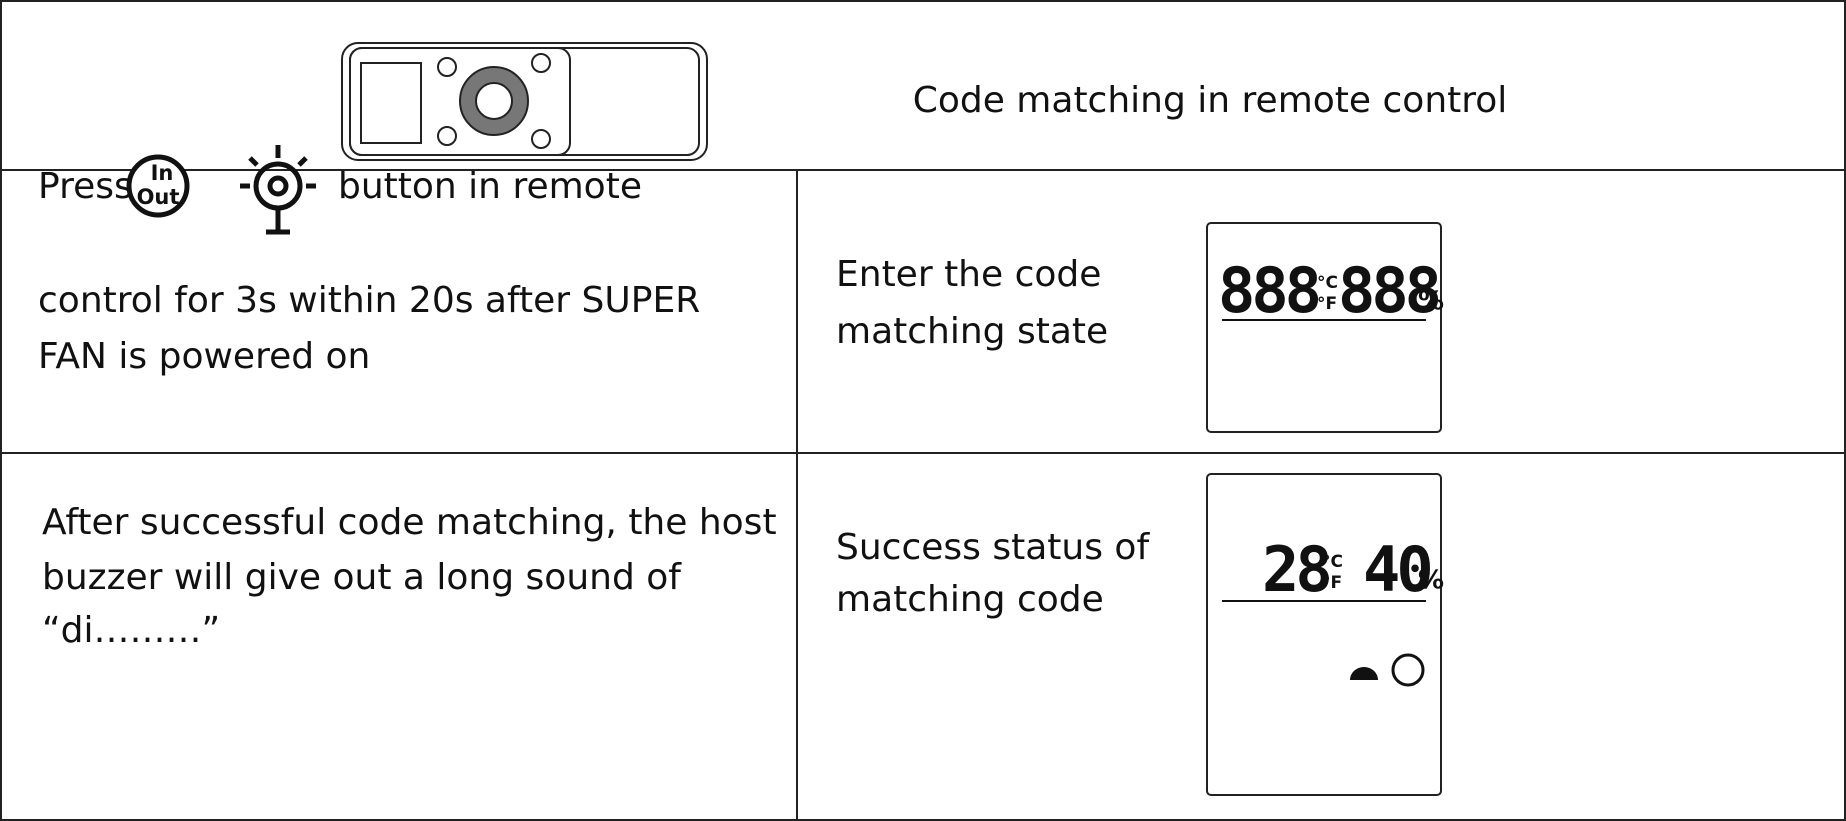  Describe the element at coordinates (490, 186) in the screenshot. I see `instruction-text: button in remote` at that location.